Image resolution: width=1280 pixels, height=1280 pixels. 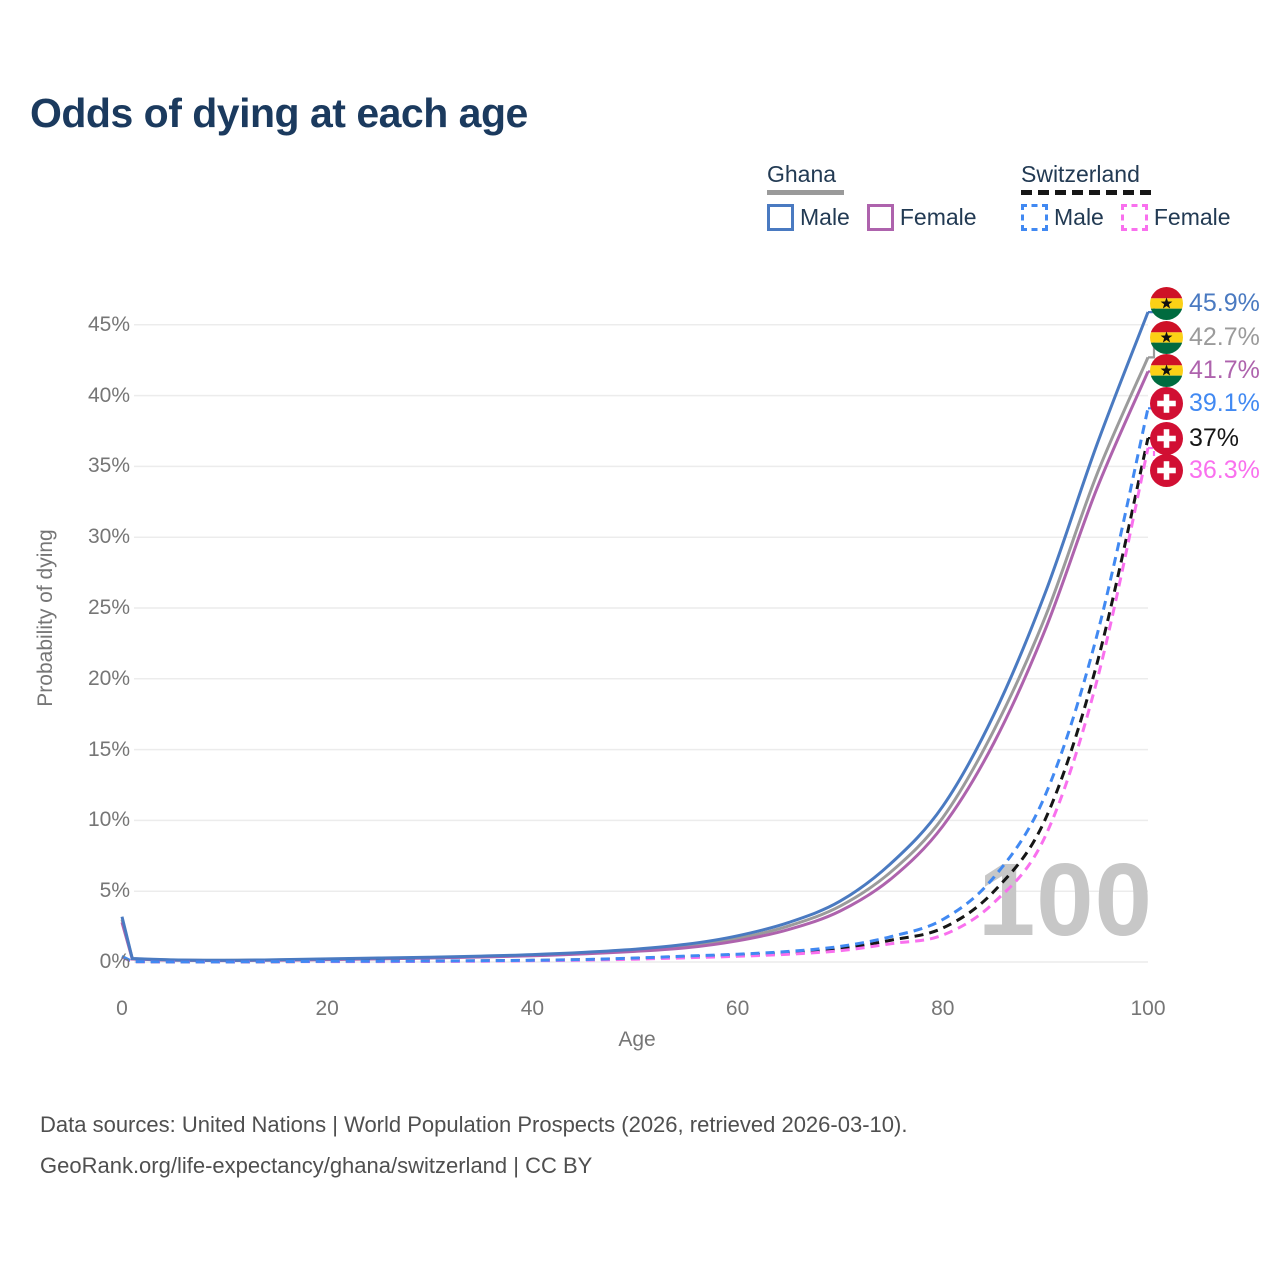 I want to click on end-value-ghana-both: 42.7%, so click(x=1224, y=337).